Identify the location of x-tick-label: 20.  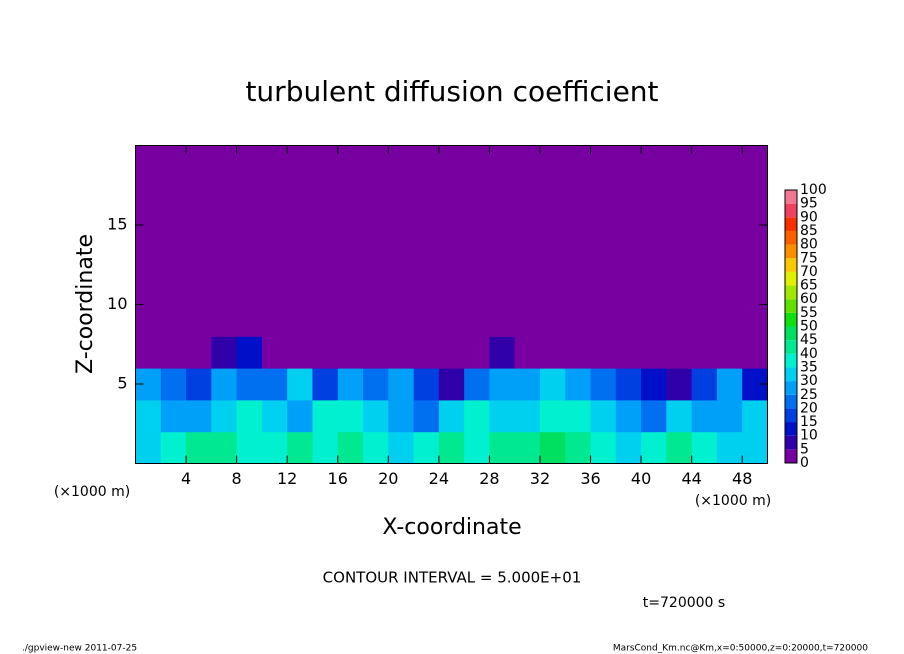
(388, 478).